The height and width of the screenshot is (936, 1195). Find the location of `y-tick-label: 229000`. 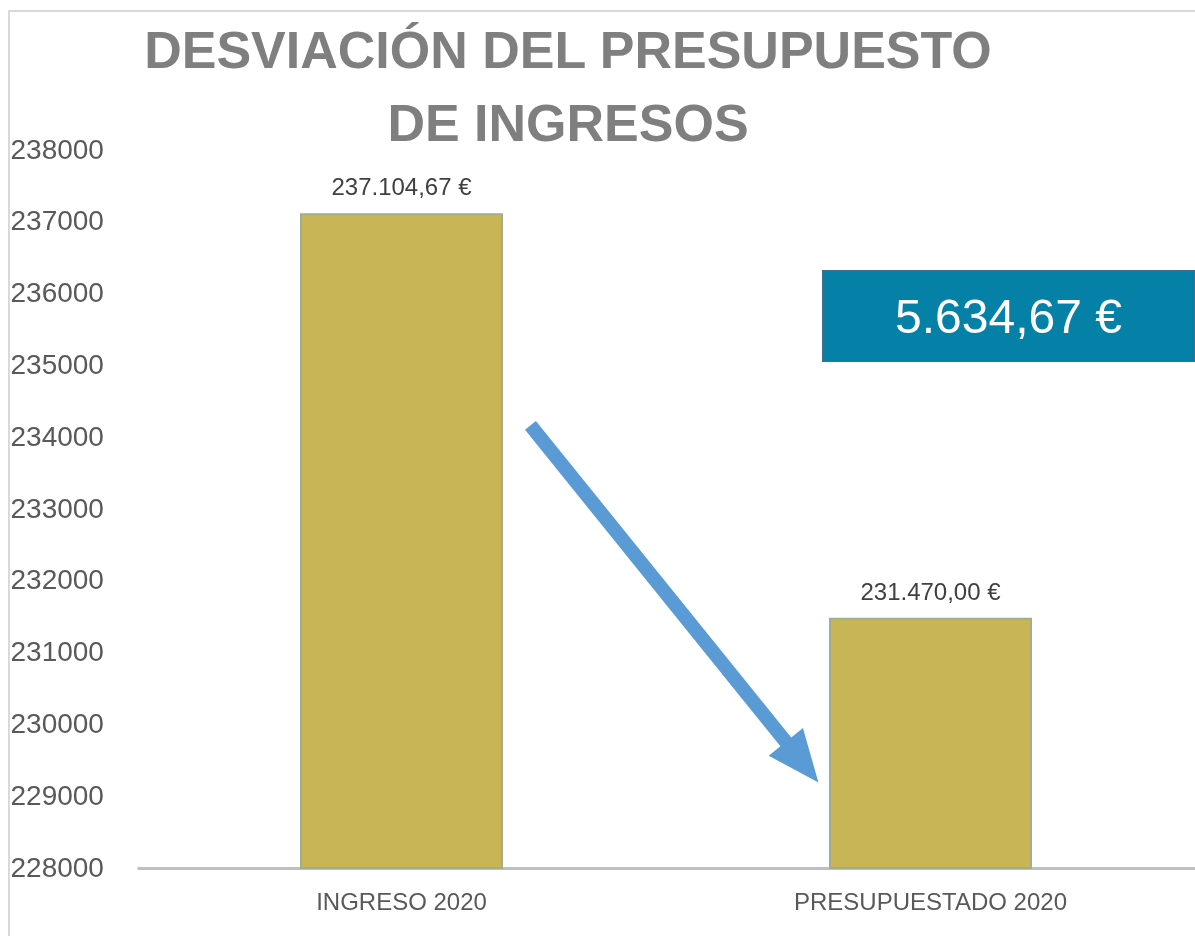

y-tick-label: 229000 is located at coordinates (57, 795).